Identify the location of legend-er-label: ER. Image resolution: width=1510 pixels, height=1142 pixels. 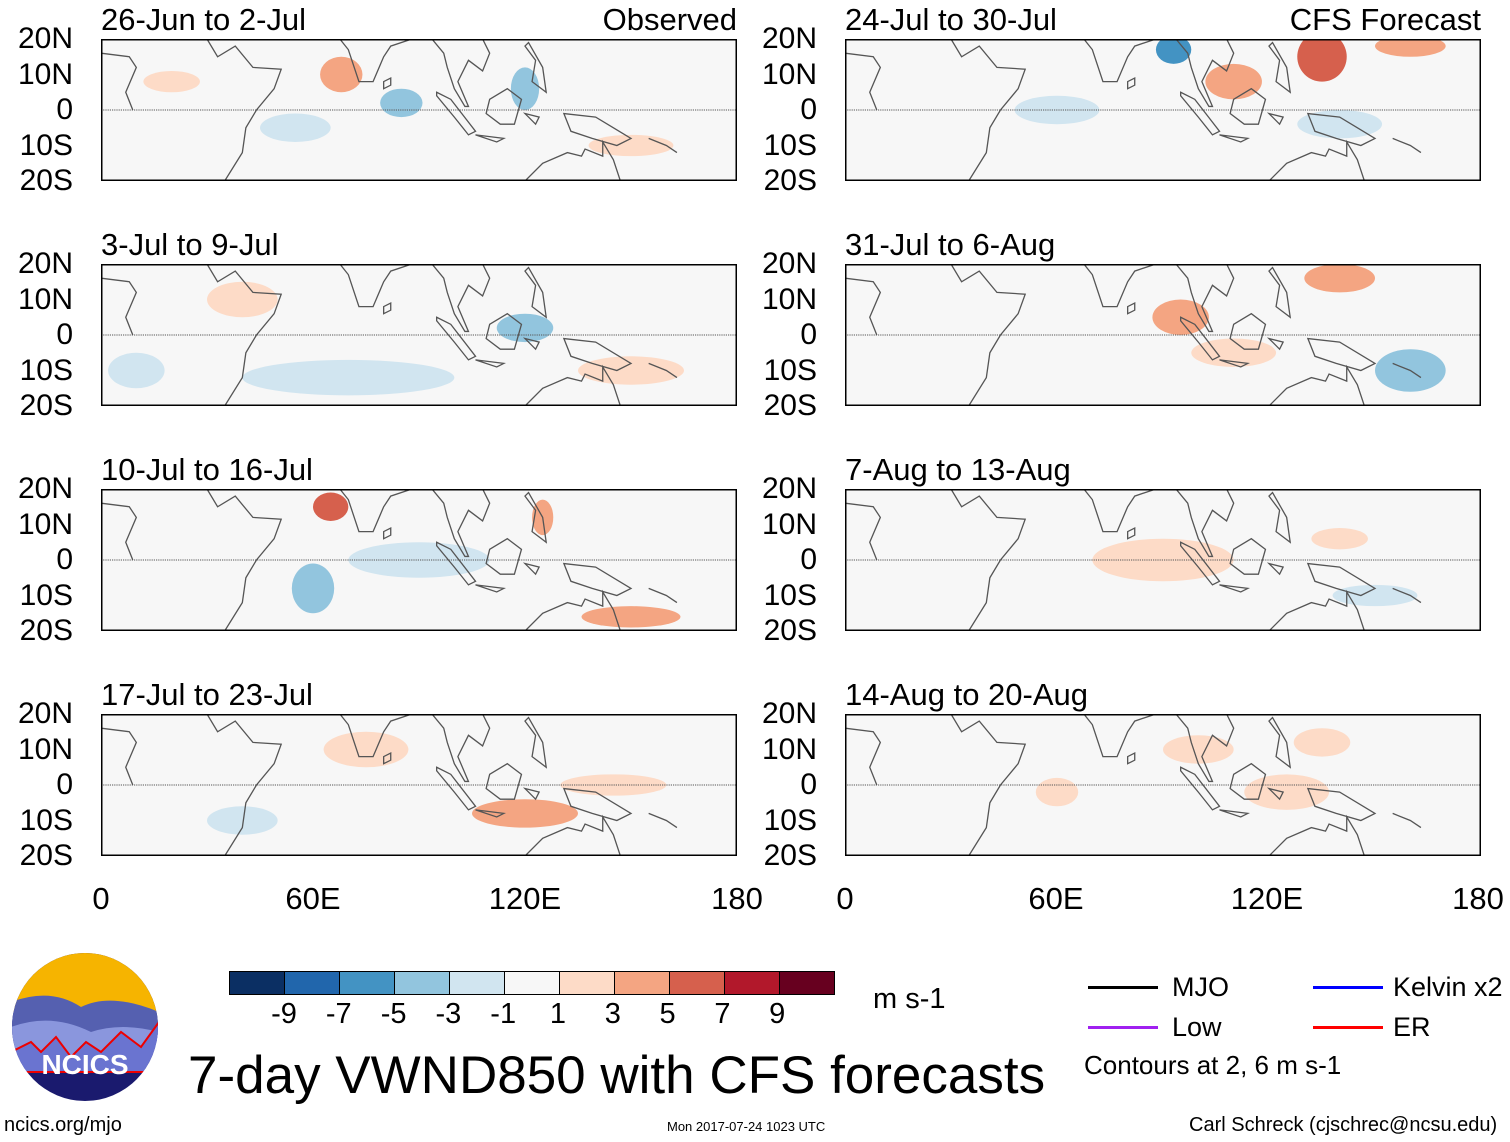
(1412, 1027).